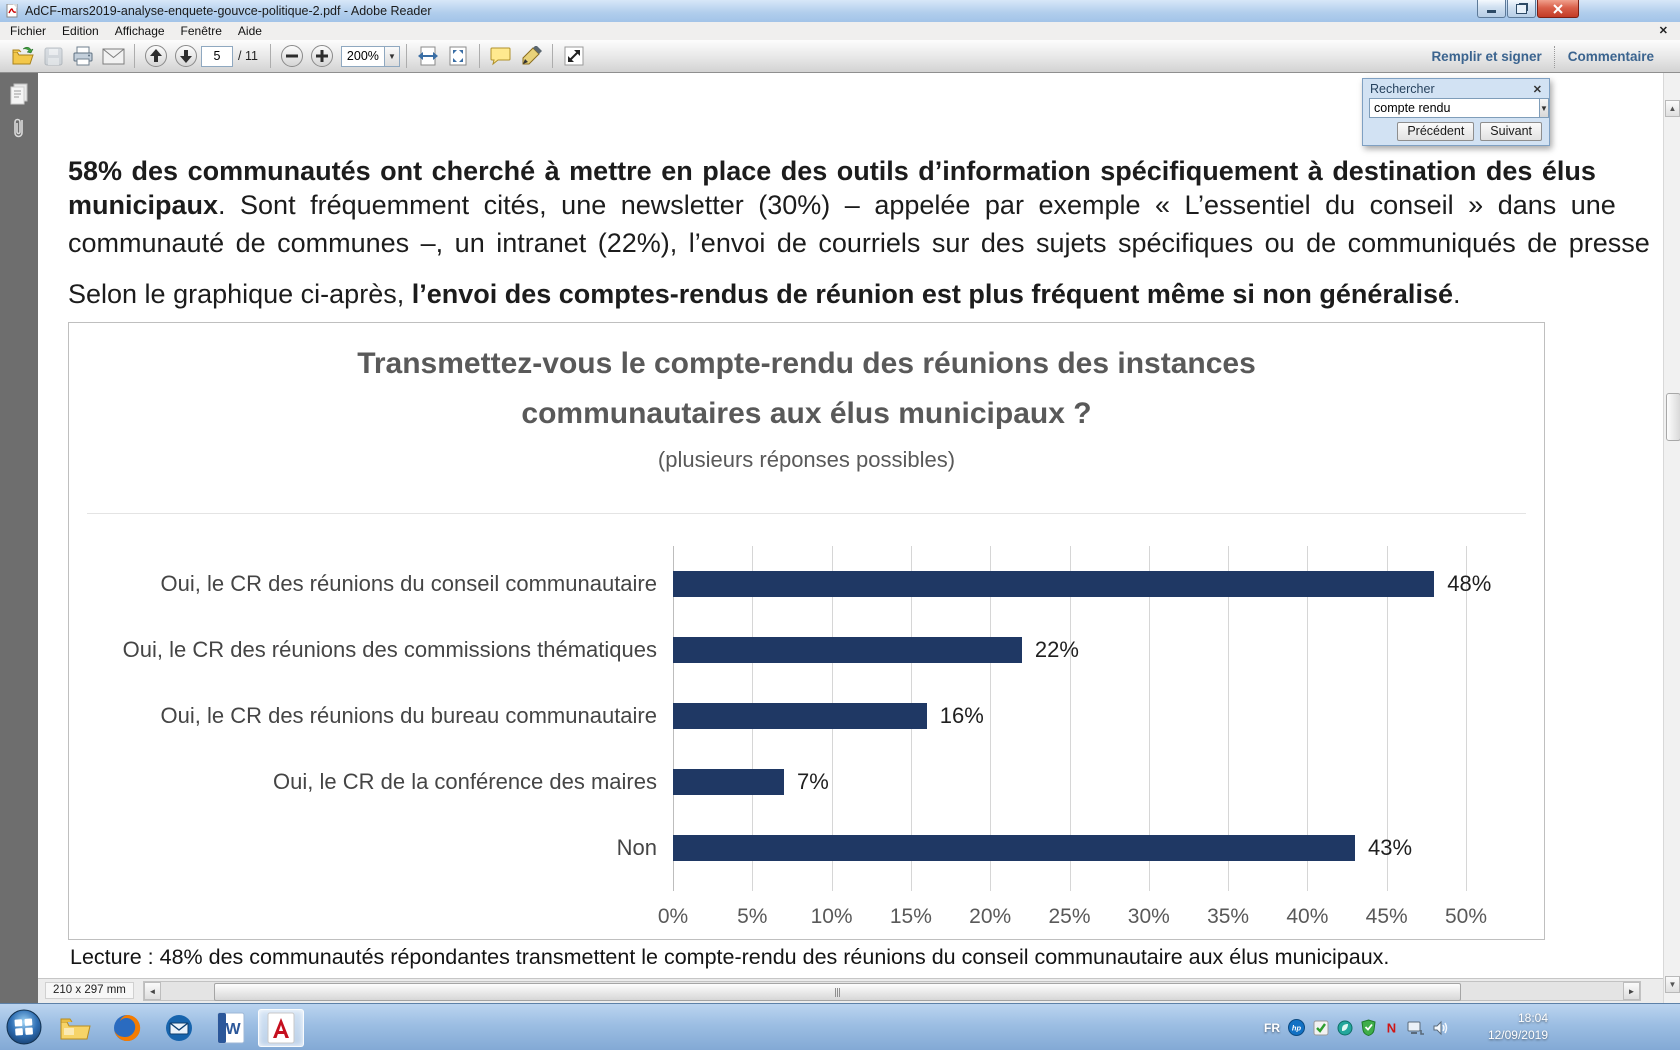 Image resolution: width=1680 pixels, height=1050 pixels. I want to click on attachments-button, so click(19, 128).